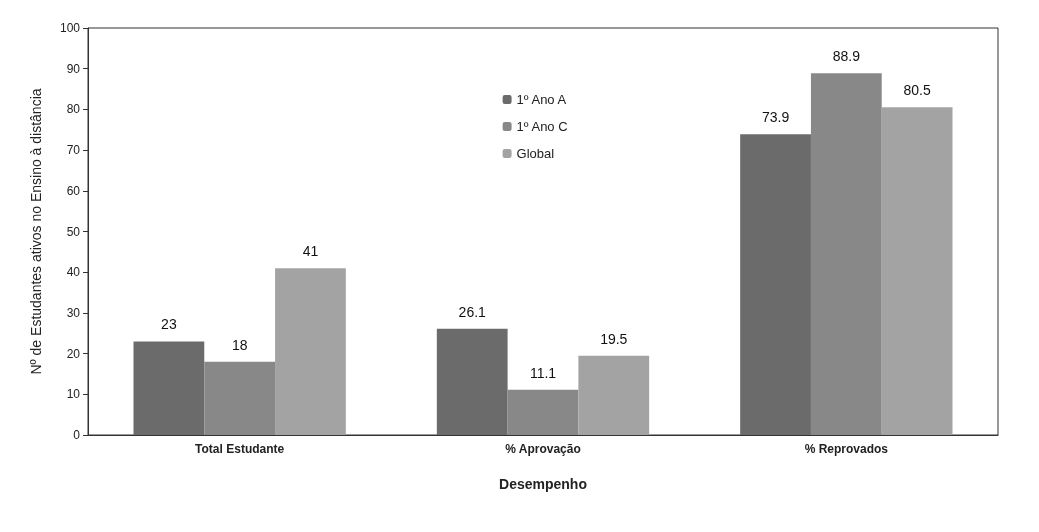  Describe the element at coordinates (77, 435) in the screenshot. I see `y-tick-label: 0` at that location.